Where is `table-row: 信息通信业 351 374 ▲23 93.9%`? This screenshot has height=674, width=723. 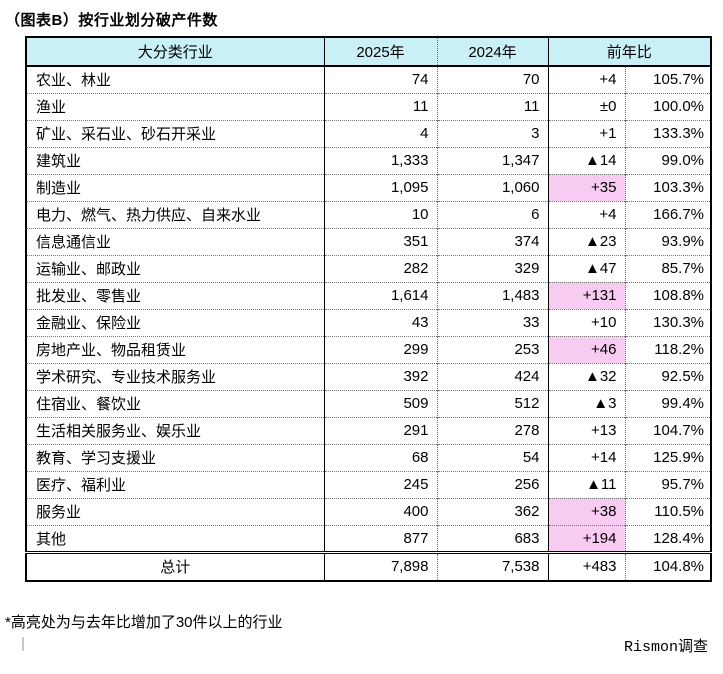
table-row: 信息通信业 351 374 ▲23 93.9% is located at coordinates (369, 241).